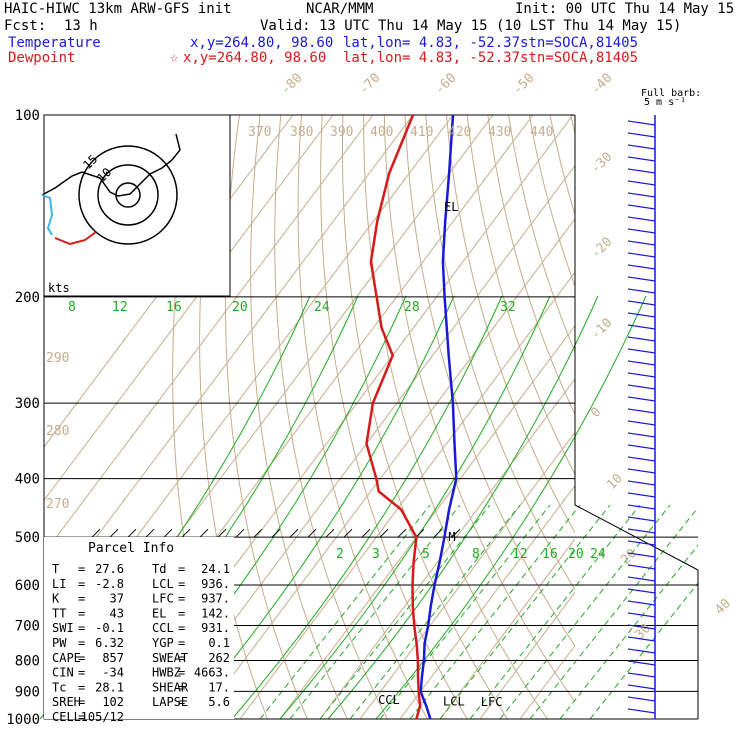 The image size is (740, 740). What do you see at coordinates (27, 626) in the screenshot?
I see `pressure-tick-label: 700` at bounding box center [27, 626].